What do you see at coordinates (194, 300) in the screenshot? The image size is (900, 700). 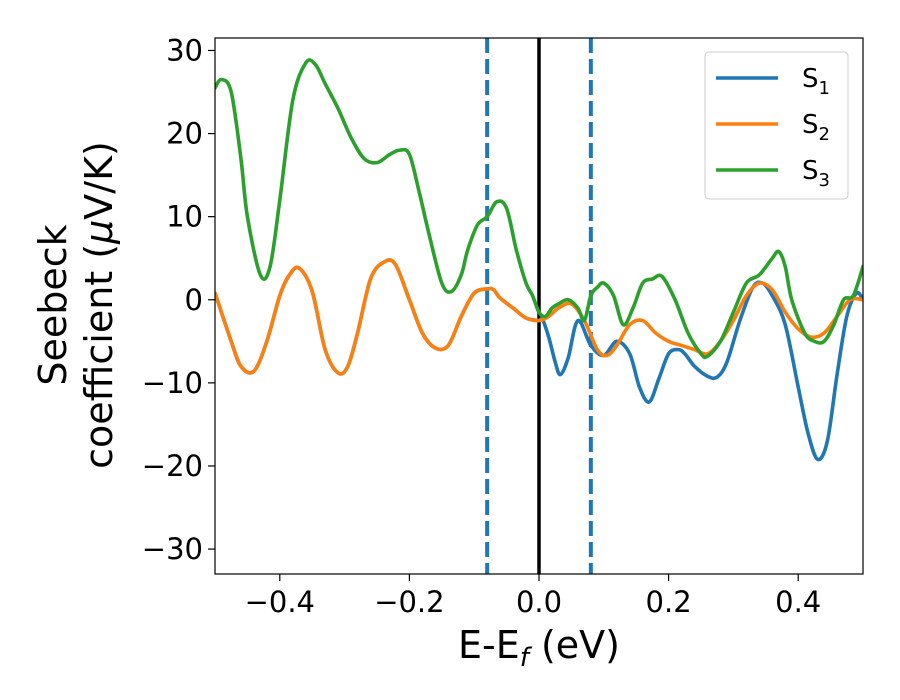 I see `y-tick-label: 0` at bounding box center [194, 300].